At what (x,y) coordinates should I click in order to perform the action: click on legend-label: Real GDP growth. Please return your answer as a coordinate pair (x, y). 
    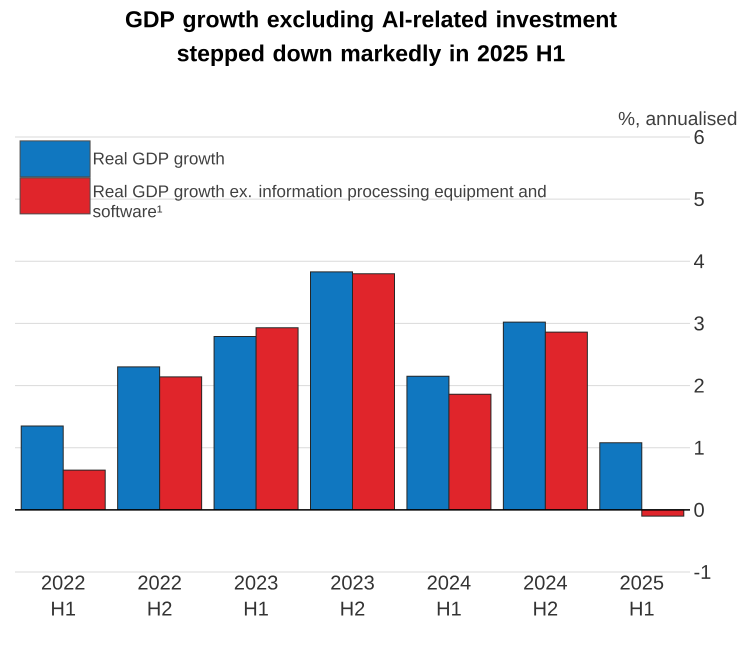
    Looking at the image, I should click on (159, 160).